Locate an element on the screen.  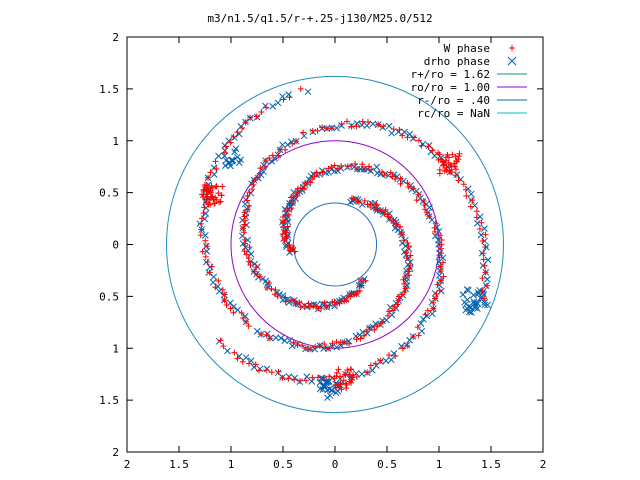
y-tick-label-8: 2 is located at coordinates (115, 37).